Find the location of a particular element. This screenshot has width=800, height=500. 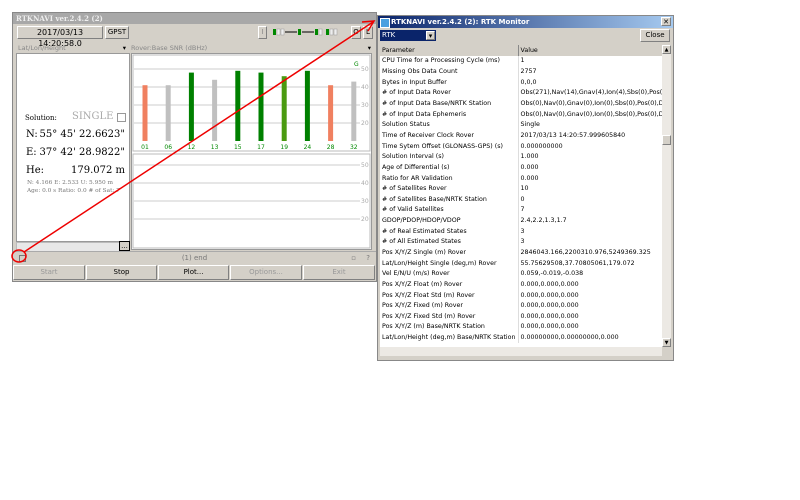

solution-format-value: Lat/Lon/Height is located at coordinates (42, 48).